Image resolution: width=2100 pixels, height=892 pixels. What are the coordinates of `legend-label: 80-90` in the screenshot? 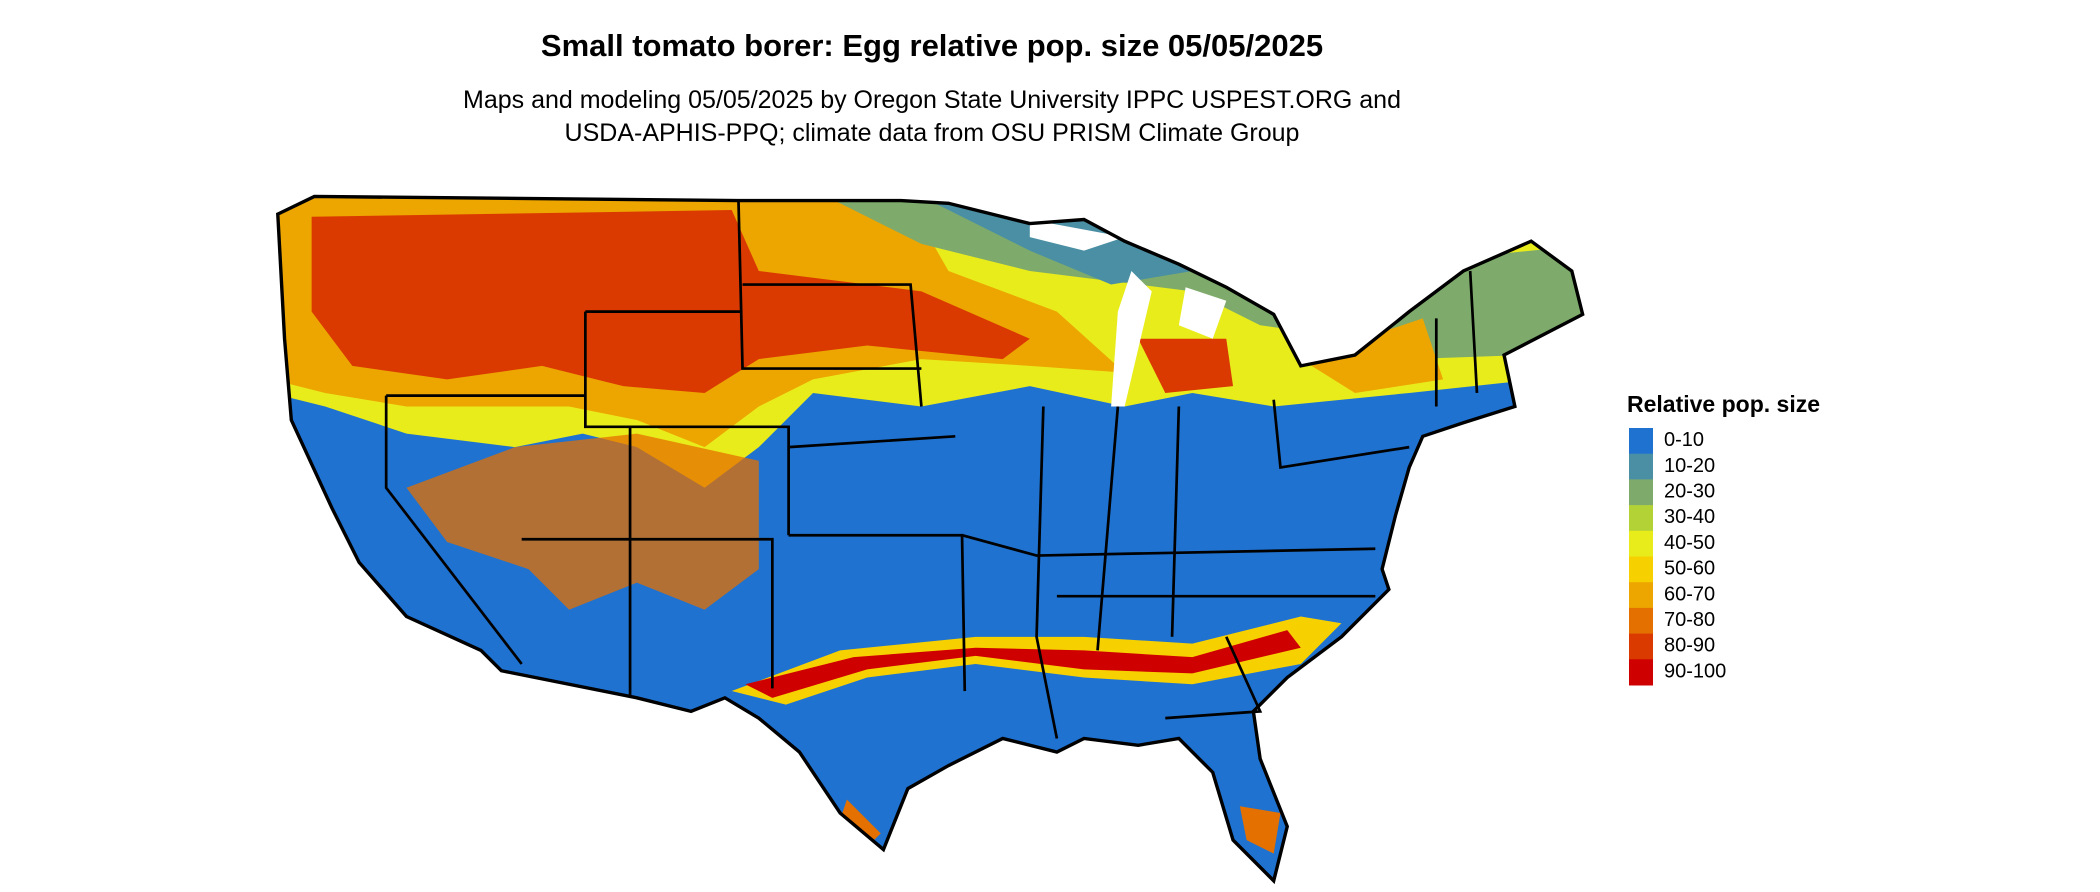 It's located at (1689, 646).